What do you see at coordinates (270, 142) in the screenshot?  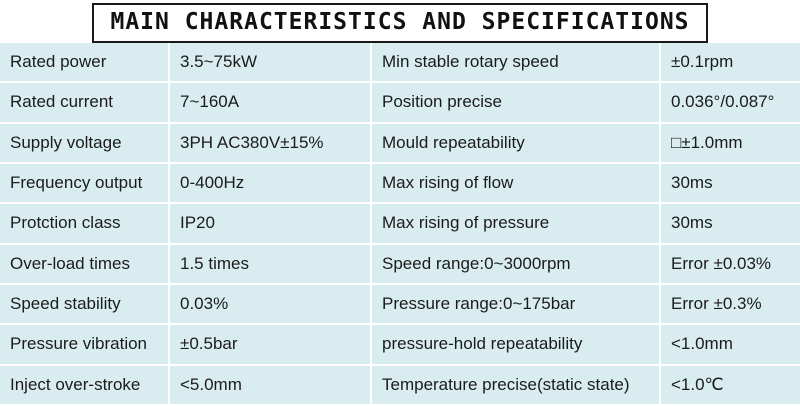 I see `spec-value: 3PH AC380V±15%` at bounding box center [270, 142].